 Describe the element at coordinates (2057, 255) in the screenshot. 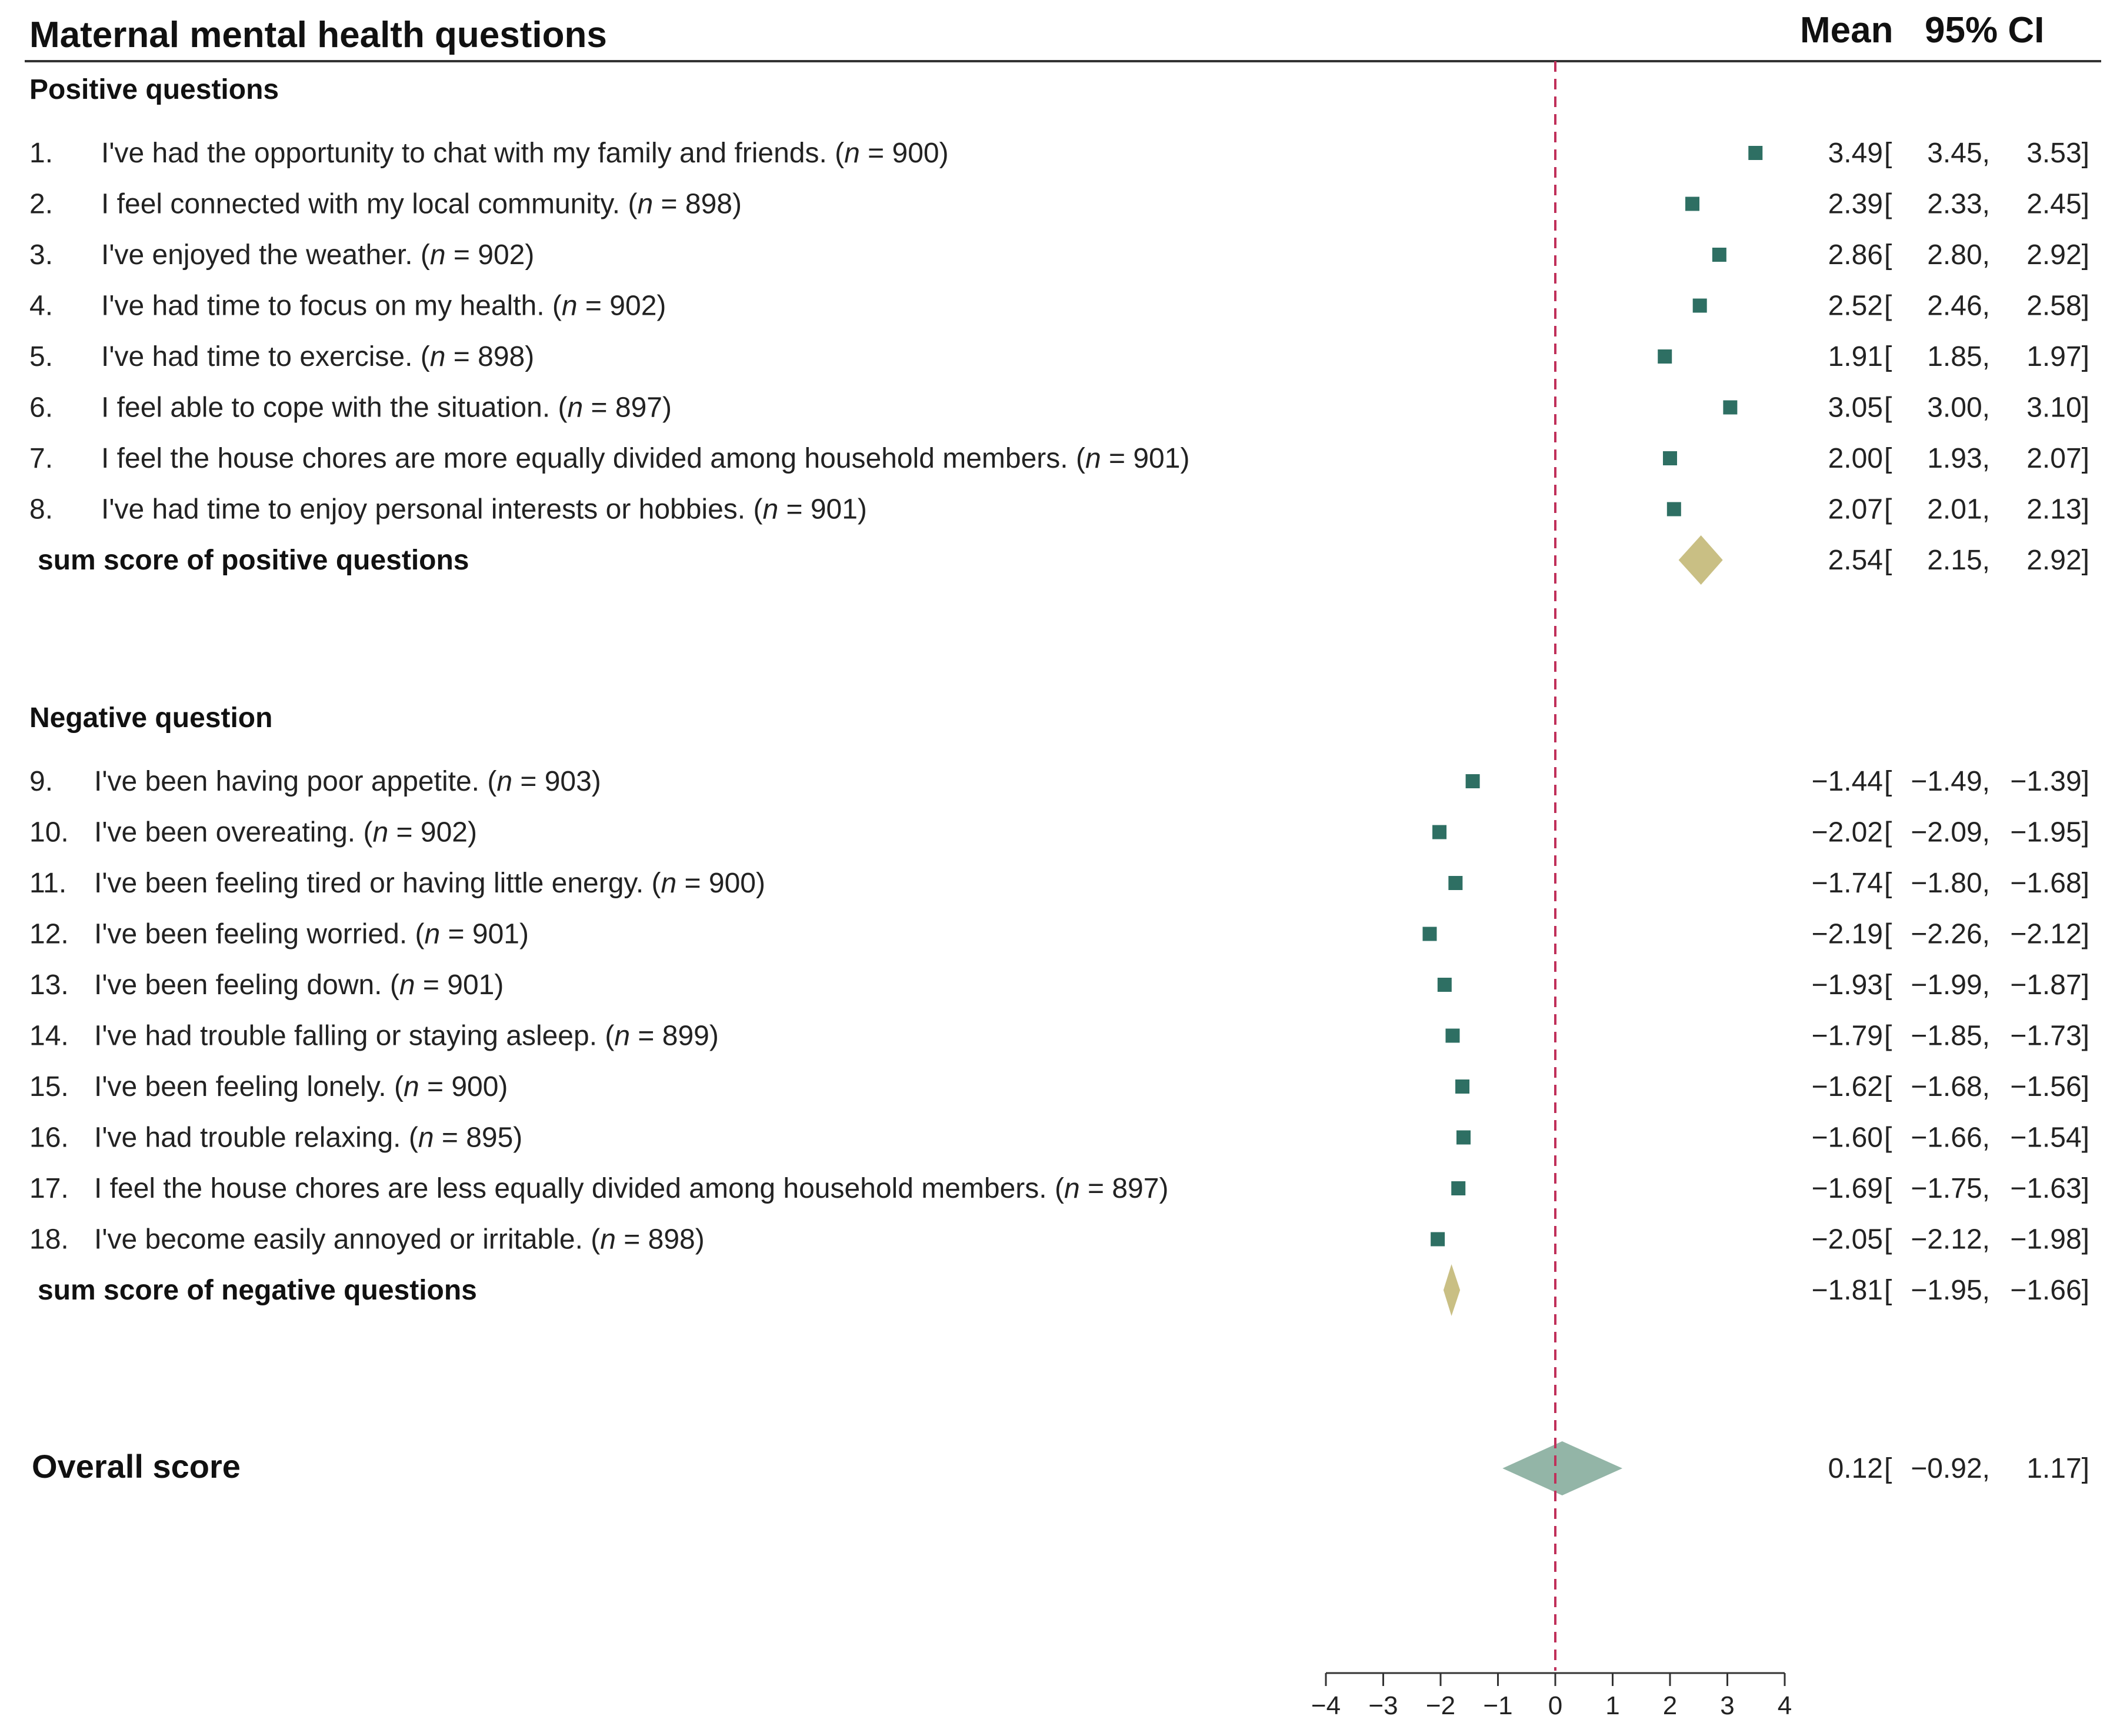

I see `item-3-ci-upper-value: 2.92]` at that location.